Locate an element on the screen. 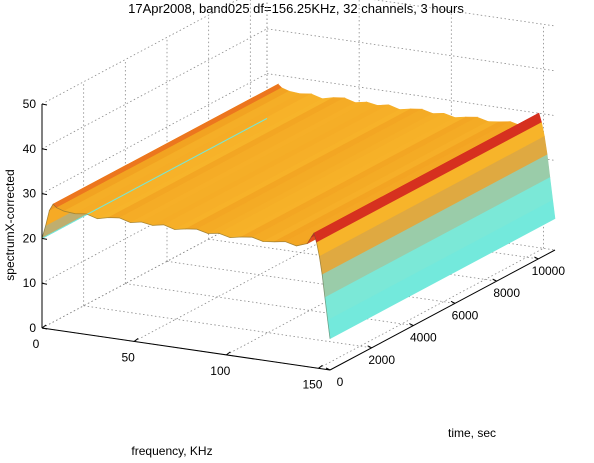 Image resolution: width=594 pixels, height=463 pixels. z-tick-label: 50 is located at coordinates (30, 104).